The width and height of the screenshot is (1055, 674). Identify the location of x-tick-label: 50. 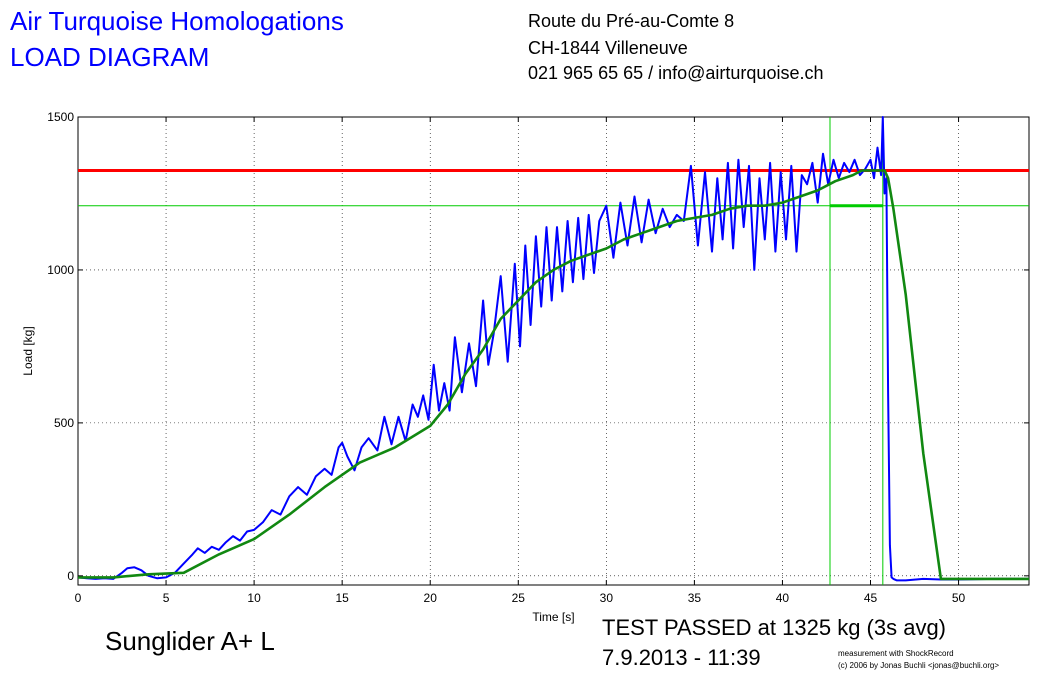
(959, 598).